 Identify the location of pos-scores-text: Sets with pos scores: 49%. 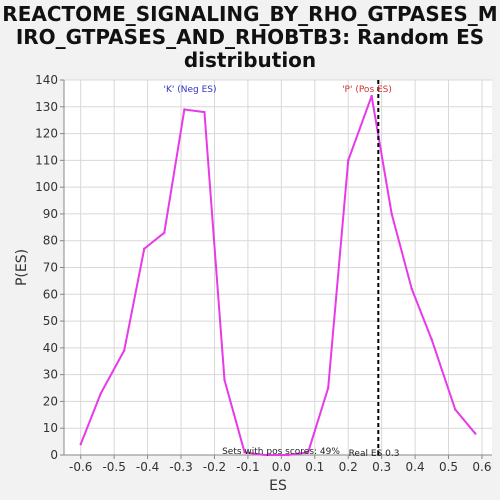
(281, 452).